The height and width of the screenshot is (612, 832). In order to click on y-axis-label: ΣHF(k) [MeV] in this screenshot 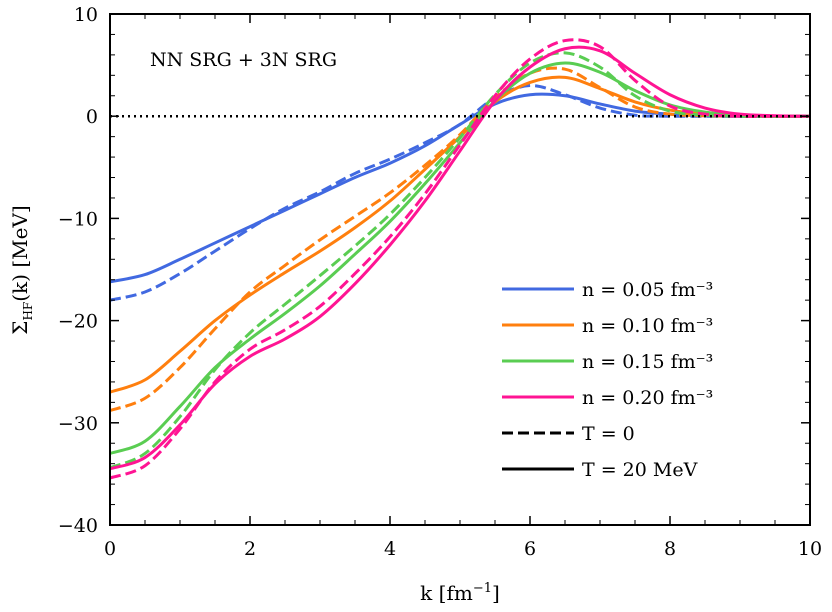, I will do `click(21, 269)`.